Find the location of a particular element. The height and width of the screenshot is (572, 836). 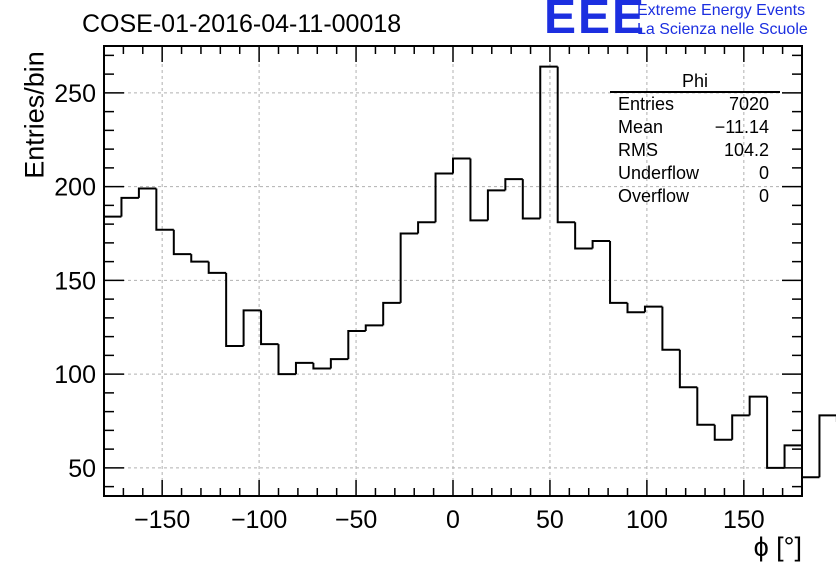

y-tick-label: 100 is located at coordinates (75, 375).